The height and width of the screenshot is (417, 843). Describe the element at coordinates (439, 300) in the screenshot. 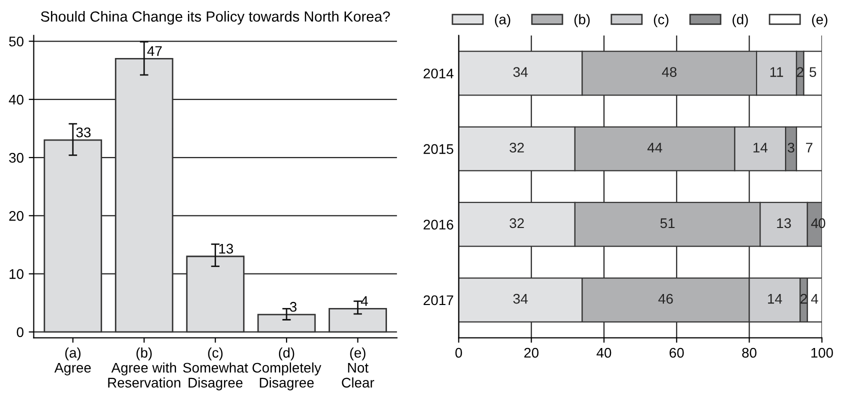

I see `y-tick-label: 2017` at that location.